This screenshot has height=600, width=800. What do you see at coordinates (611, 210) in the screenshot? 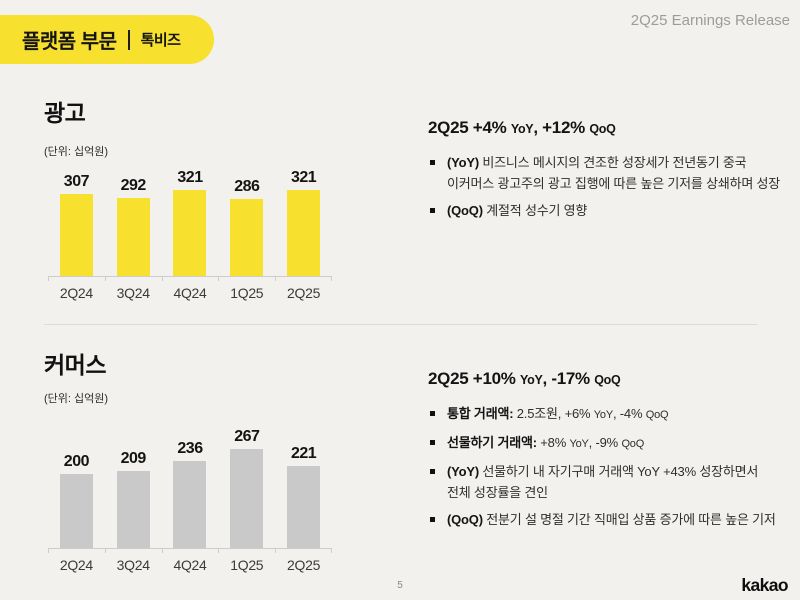
I see `bullet-item: (QoQ) 계절적 성수기 영향` at bounding box center [611, 210].